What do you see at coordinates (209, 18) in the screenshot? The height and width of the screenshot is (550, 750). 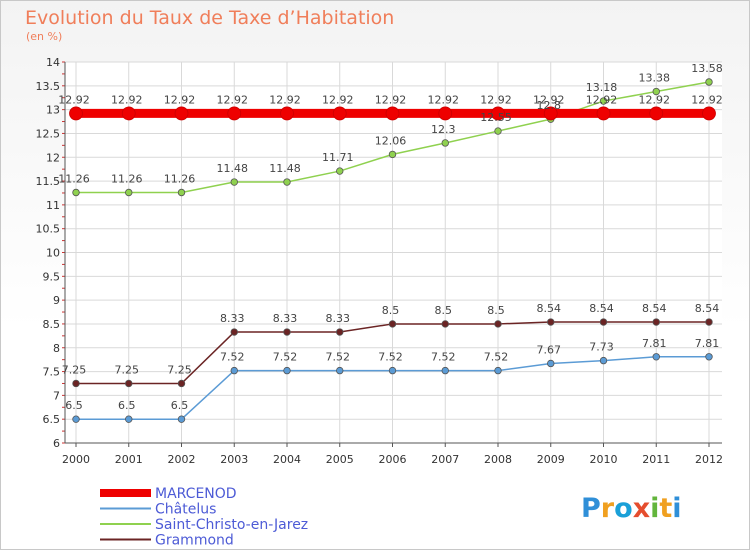 I see `chart-title: Evolution du Taux de Taxe d’Habitation` at bounding box center [209, 18].